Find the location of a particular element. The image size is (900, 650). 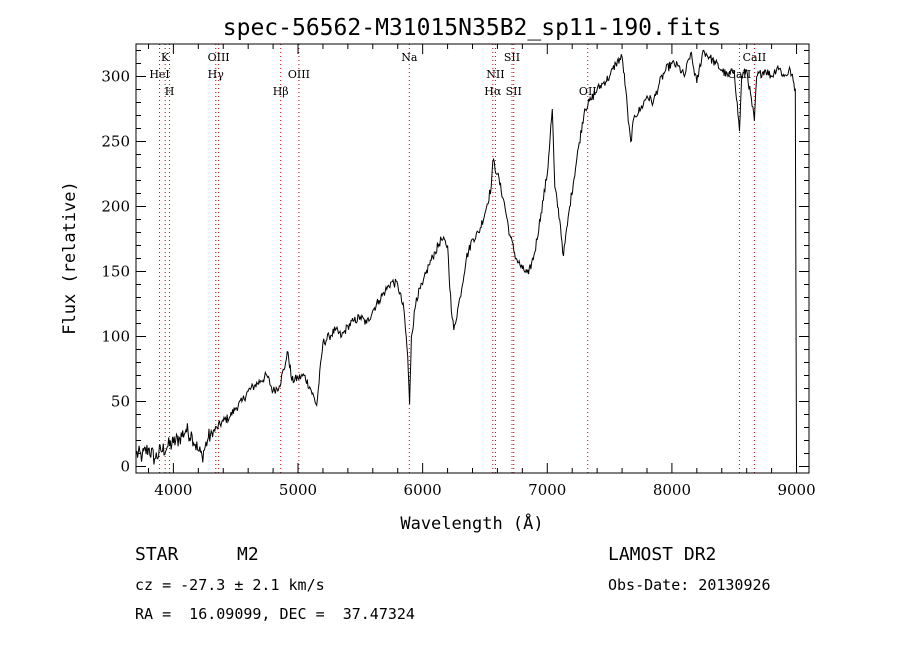

line-label: H is located at coordinates (170, 91).